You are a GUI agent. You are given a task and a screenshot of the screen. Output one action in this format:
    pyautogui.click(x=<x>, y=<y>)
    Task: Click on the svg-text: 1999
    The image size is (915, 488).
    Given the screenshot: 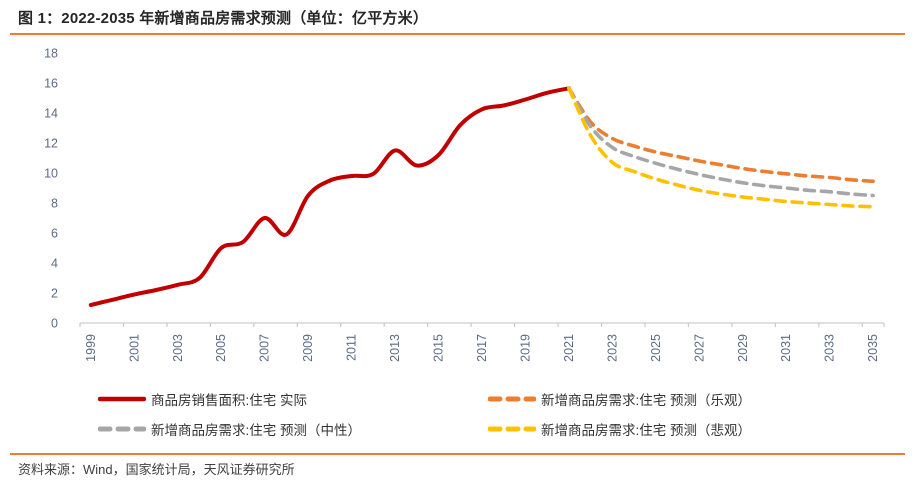 What is the action you would take?
    pyautogui.click(x=91, y=348)
    